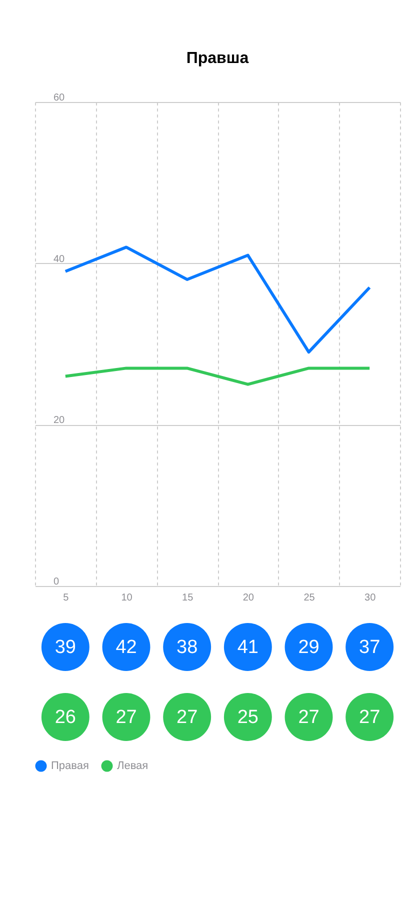  I want to click on x-tick-label: 5, so click(66, 598).